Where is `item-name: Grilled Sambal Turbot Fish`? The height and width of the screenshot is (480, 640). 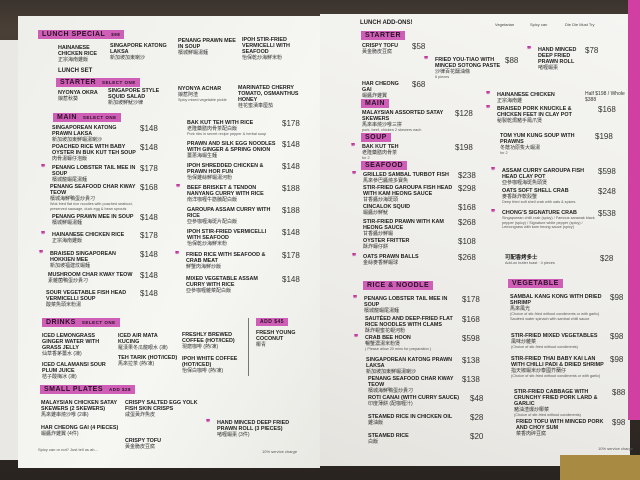 item-name: Grilled Sambal Turbot Fish is located at coordinates (406, 174).